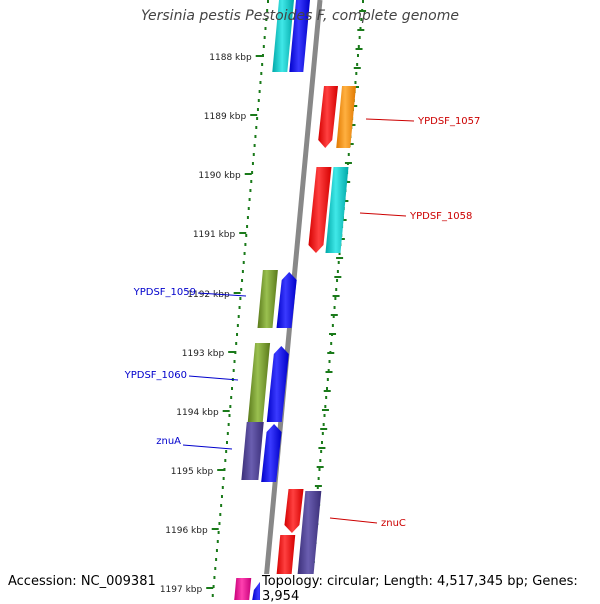 The height and width of the screenshot is (604, 600). I want to click on gene-block-blue, so click(299, 36).